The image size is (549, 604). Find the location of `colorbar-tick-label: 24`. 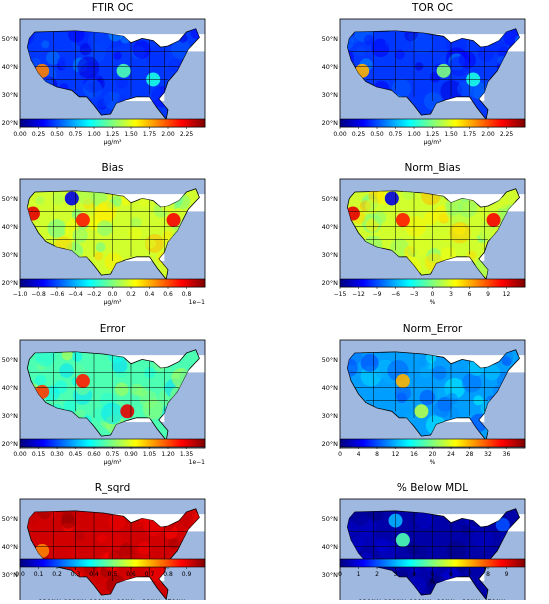

colorbar-tick-label: 24 is located at coordinates (451, 454).